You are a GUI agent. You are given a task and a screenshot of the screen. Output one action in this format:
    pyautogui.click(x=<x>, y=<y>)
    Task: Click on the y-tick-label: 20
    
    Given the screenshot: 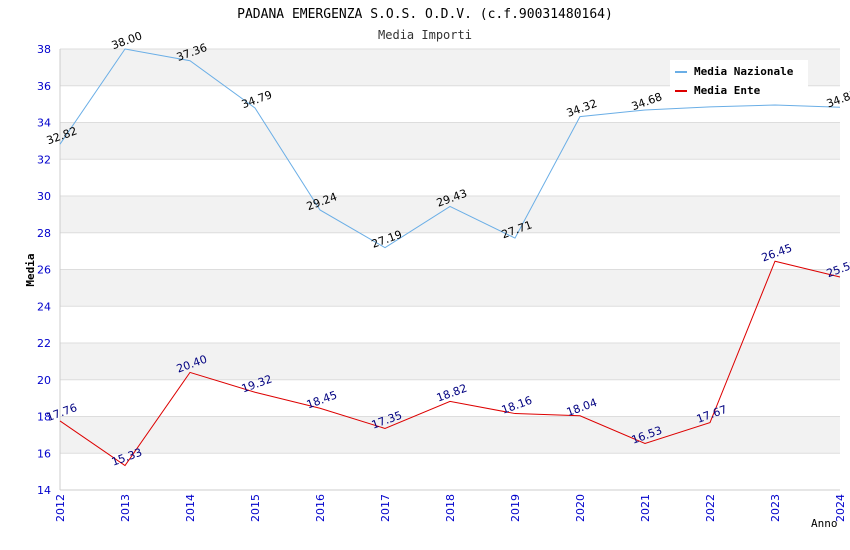 What is the action you would take?
    pyautogui.click(x=44, y=380)
    